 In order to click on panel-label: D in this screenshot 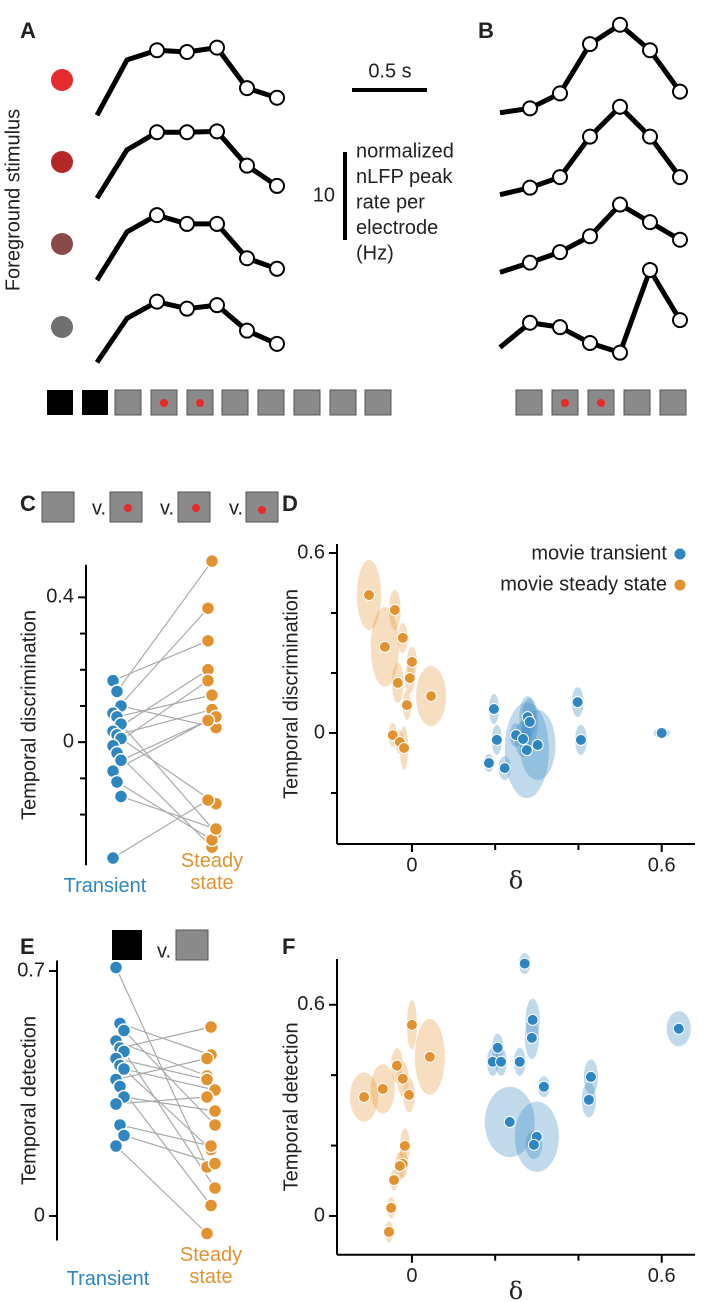, I will do `click(290, 503)`.